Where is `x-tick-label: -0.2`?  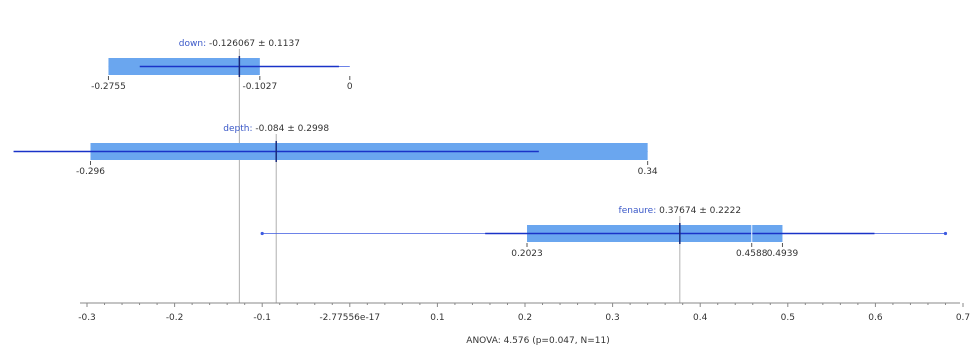 x-tick-label: -0.2 is located at coordinates (175, 318).